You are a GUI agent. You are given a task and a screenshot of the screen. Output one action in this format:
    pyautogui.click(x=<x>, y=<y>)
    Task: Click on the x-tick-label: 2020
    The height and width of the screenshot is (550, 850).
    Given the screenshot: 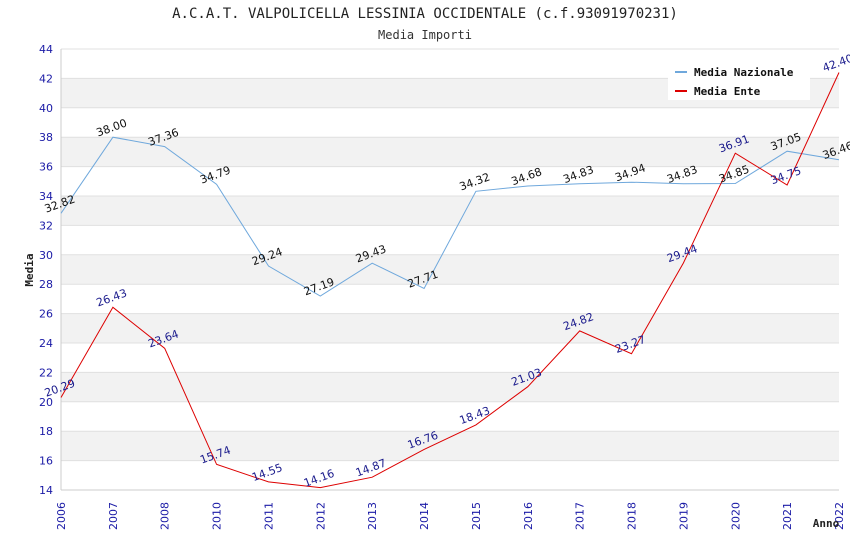 What is the action you would take?
    pyautogui.click(x=735, y=516)
    